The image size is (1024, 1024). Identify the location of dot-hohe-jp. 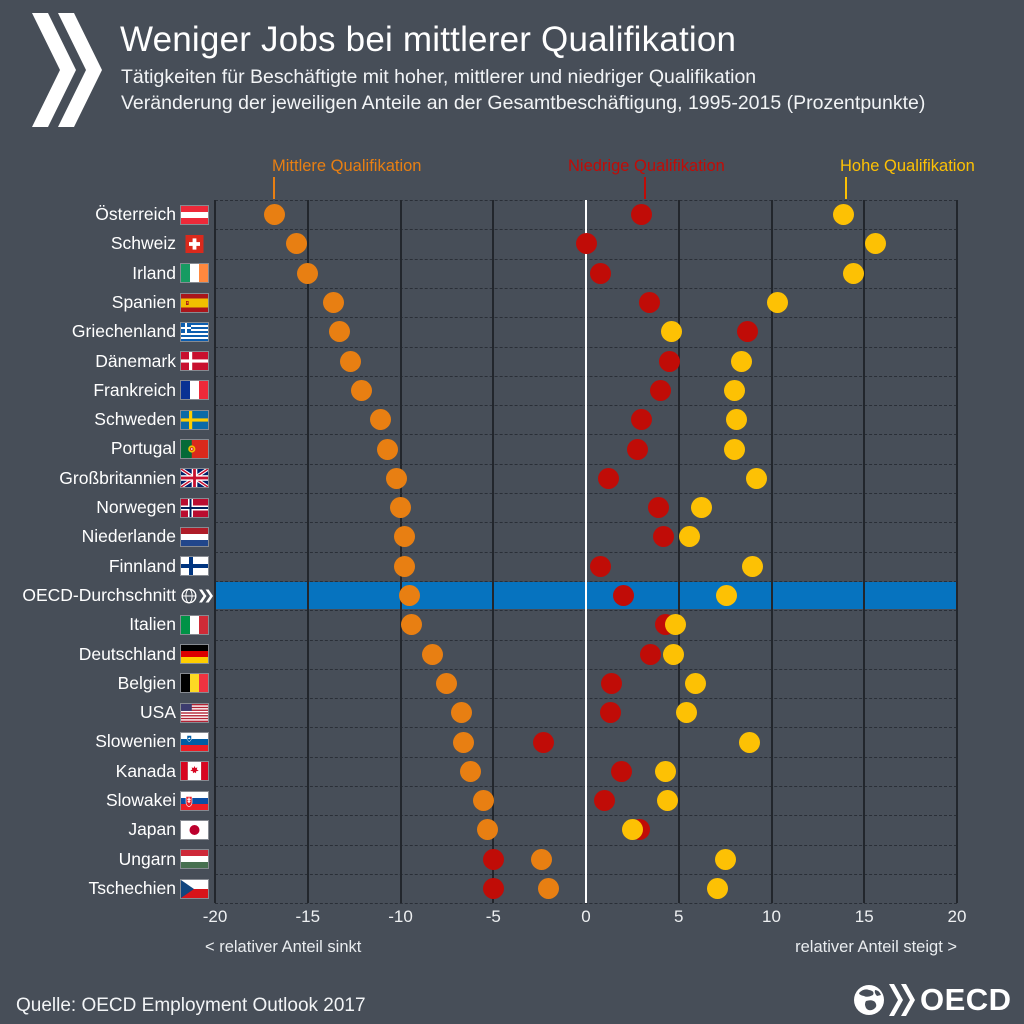
(632, 830).